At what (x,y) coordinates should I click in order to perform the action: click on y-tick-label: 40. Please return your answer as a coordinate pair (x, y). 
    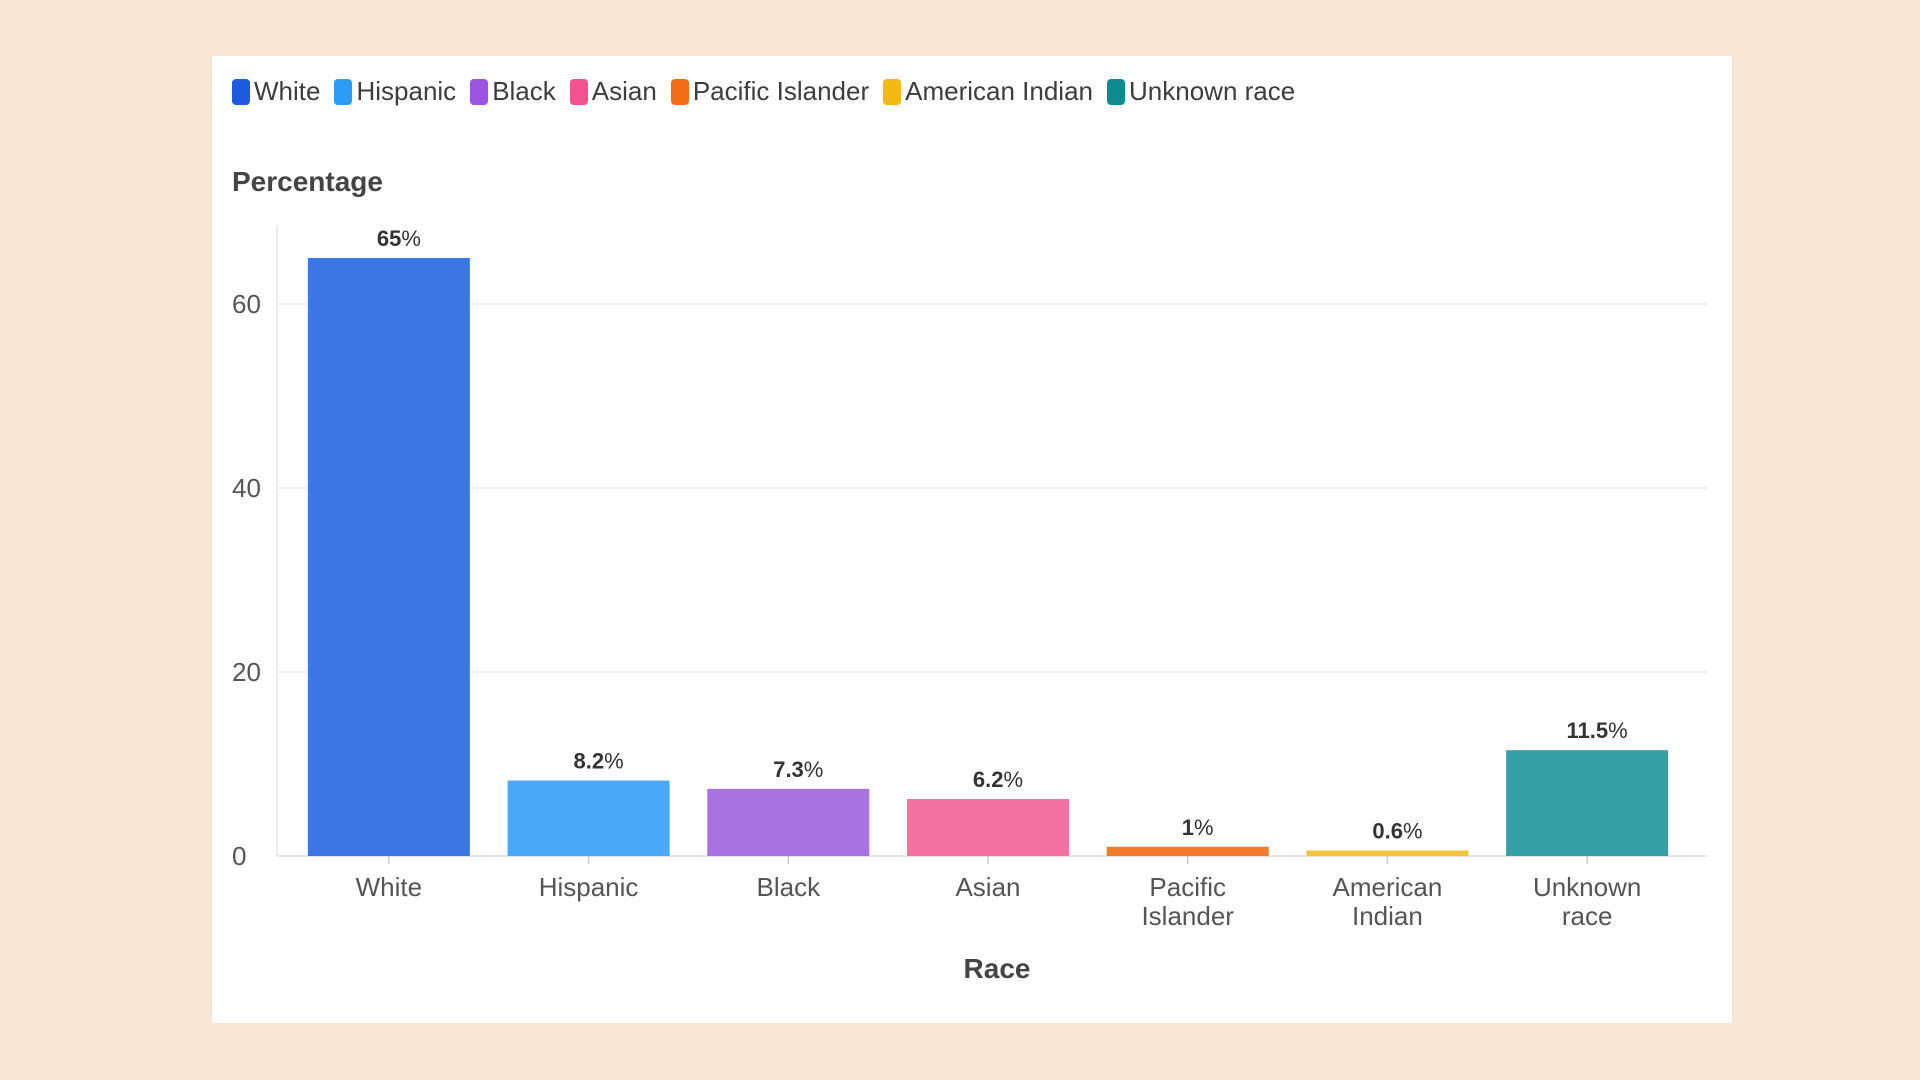
    Looking at the image, I should click on (246, 488).